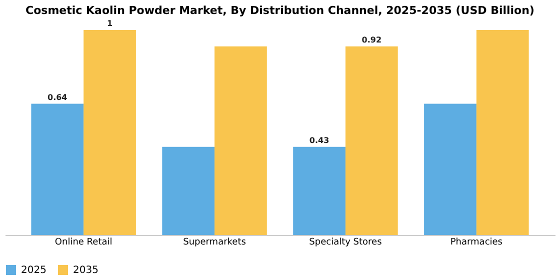  I want to click on x-tick-label: Supermarkets, so click(214, 243).